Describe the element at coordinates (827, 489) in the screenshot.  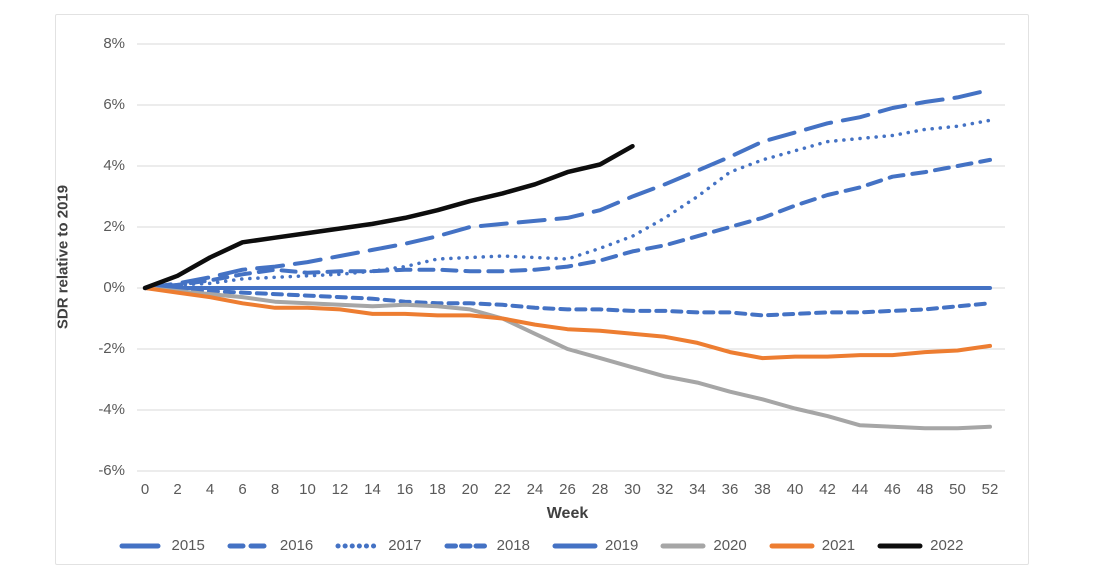
I see `x-tick-label: 42` at that location.